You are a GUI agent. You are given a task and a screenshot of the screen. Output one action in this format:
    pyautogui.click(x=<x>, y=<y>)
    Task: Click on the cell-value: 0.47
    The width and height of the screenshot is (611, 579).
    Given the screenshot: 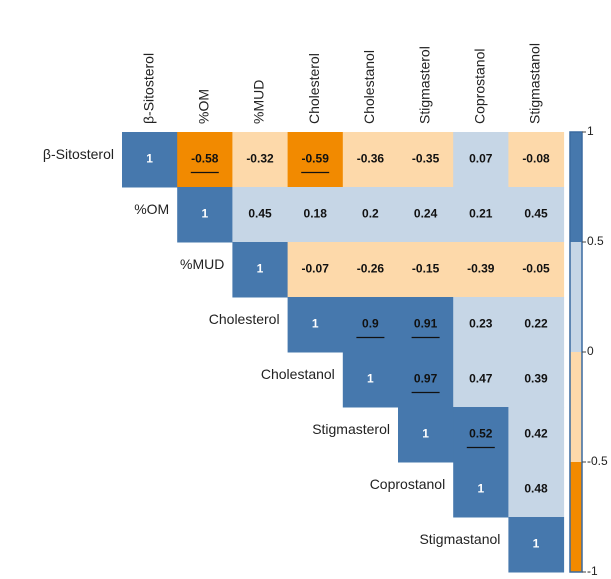 What is the action you would take?
    pyautogui.click(x=481, y=379)
    